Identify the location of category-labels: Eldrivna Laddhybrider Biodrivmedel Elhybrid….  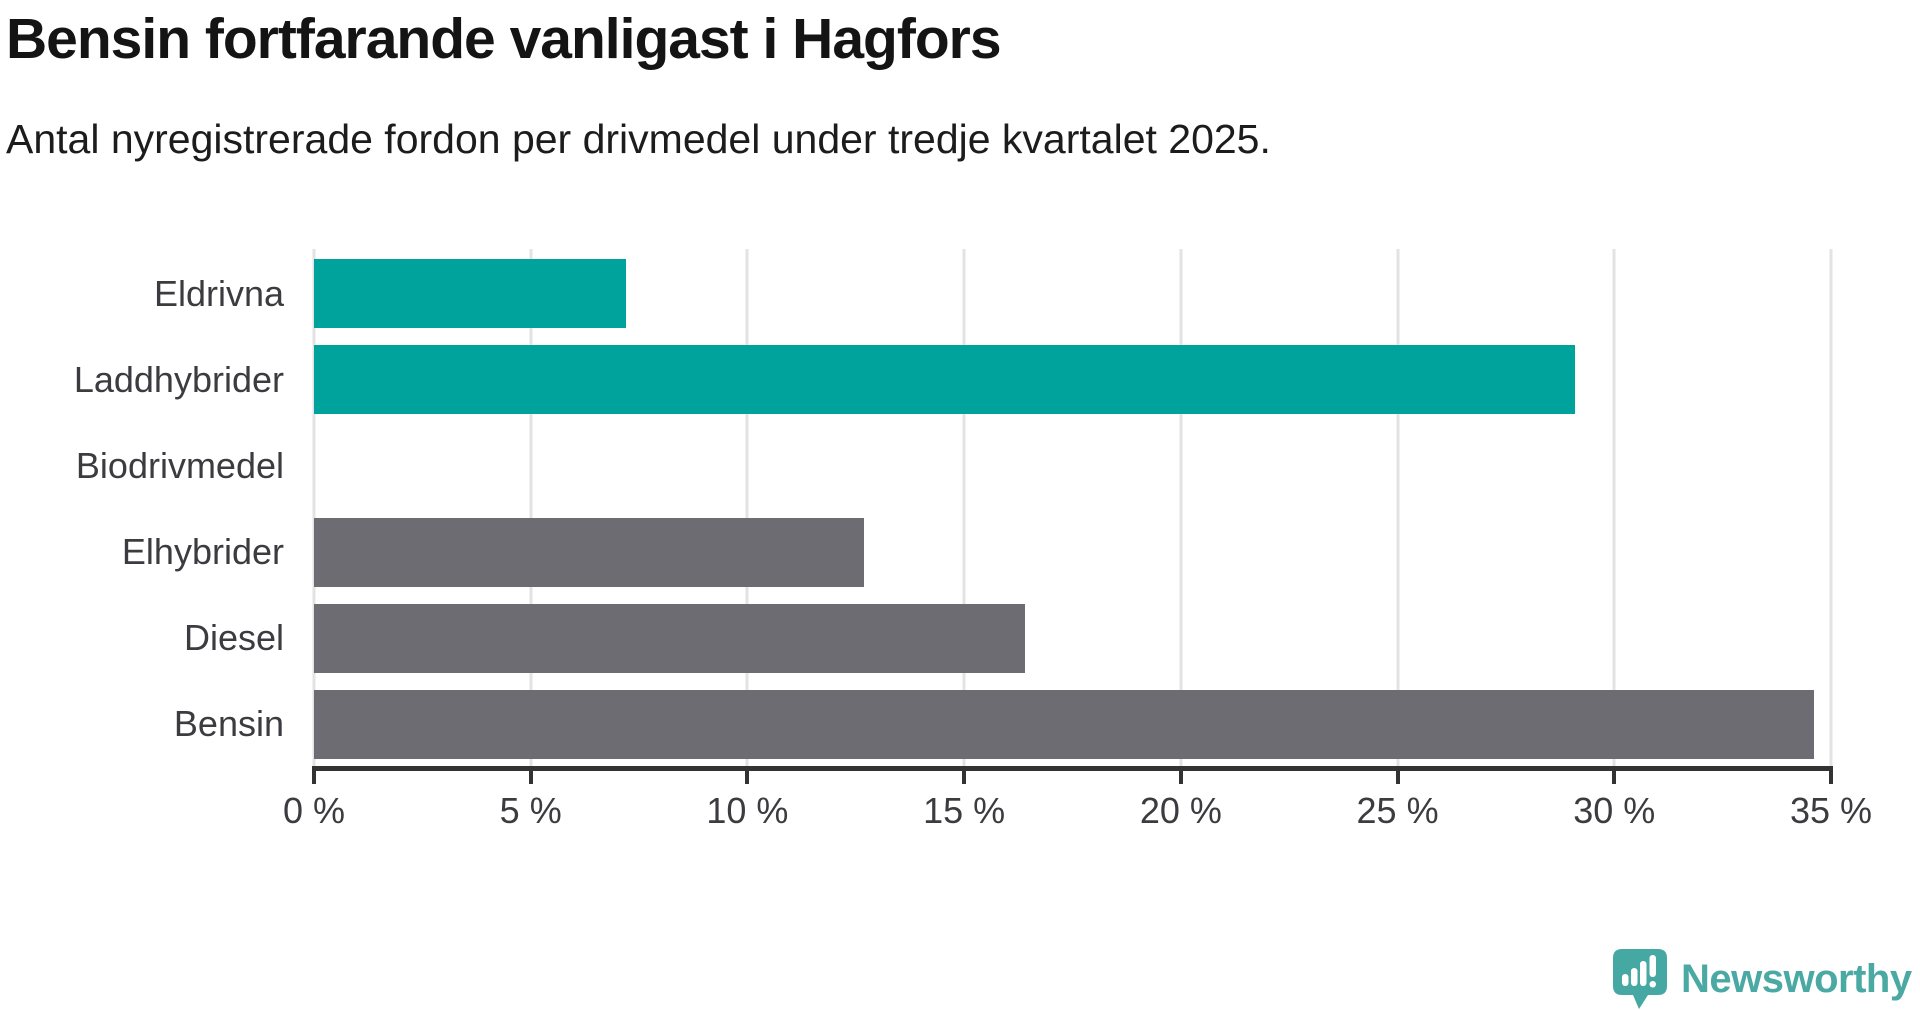
(142, 507).